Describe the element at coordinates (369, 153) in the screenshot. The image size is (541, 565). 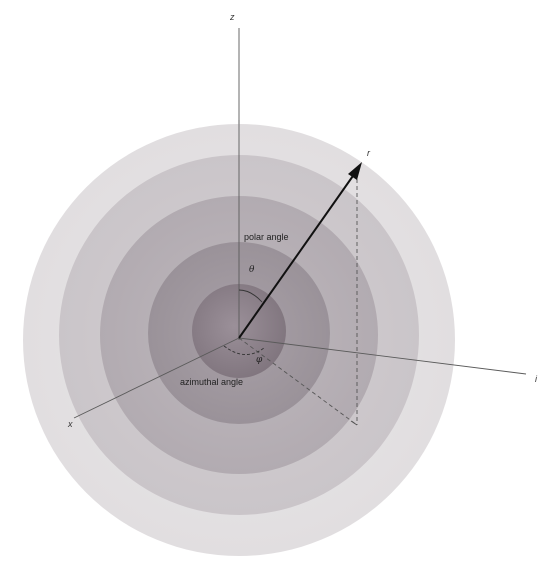
I see `r-vector-label: r` at that location.